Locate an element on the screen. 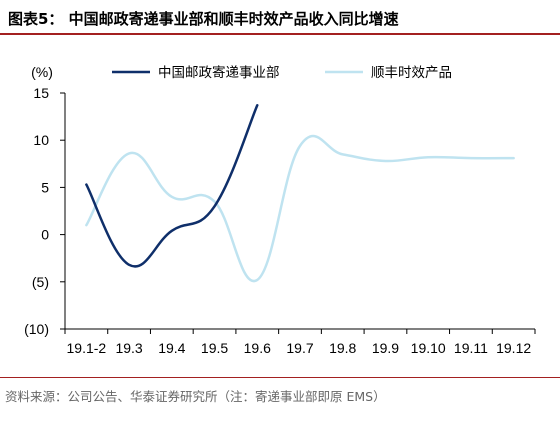  x-tick-label: 19.8 is located at coordinates (342, 348).